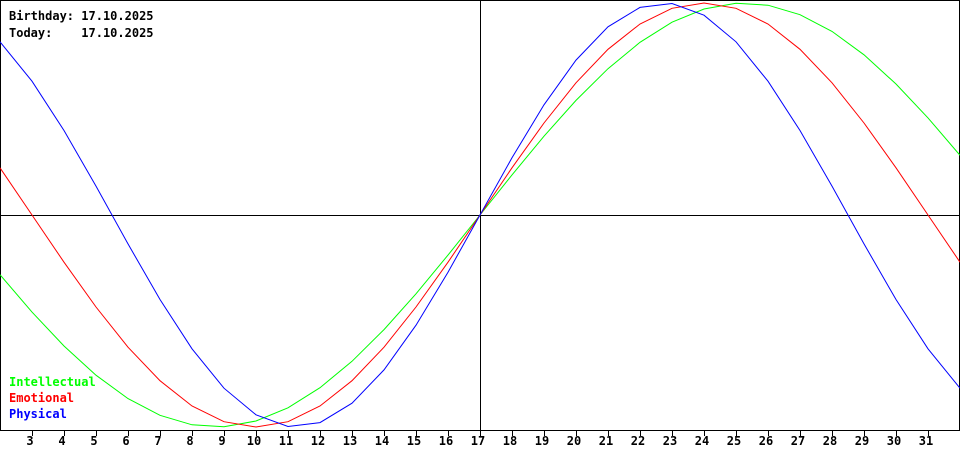 This screenshot has width=960, height=450. Describe the element at coordinates (254, 441) in the screenshot. I see `x-tick-label: 10` at that location.